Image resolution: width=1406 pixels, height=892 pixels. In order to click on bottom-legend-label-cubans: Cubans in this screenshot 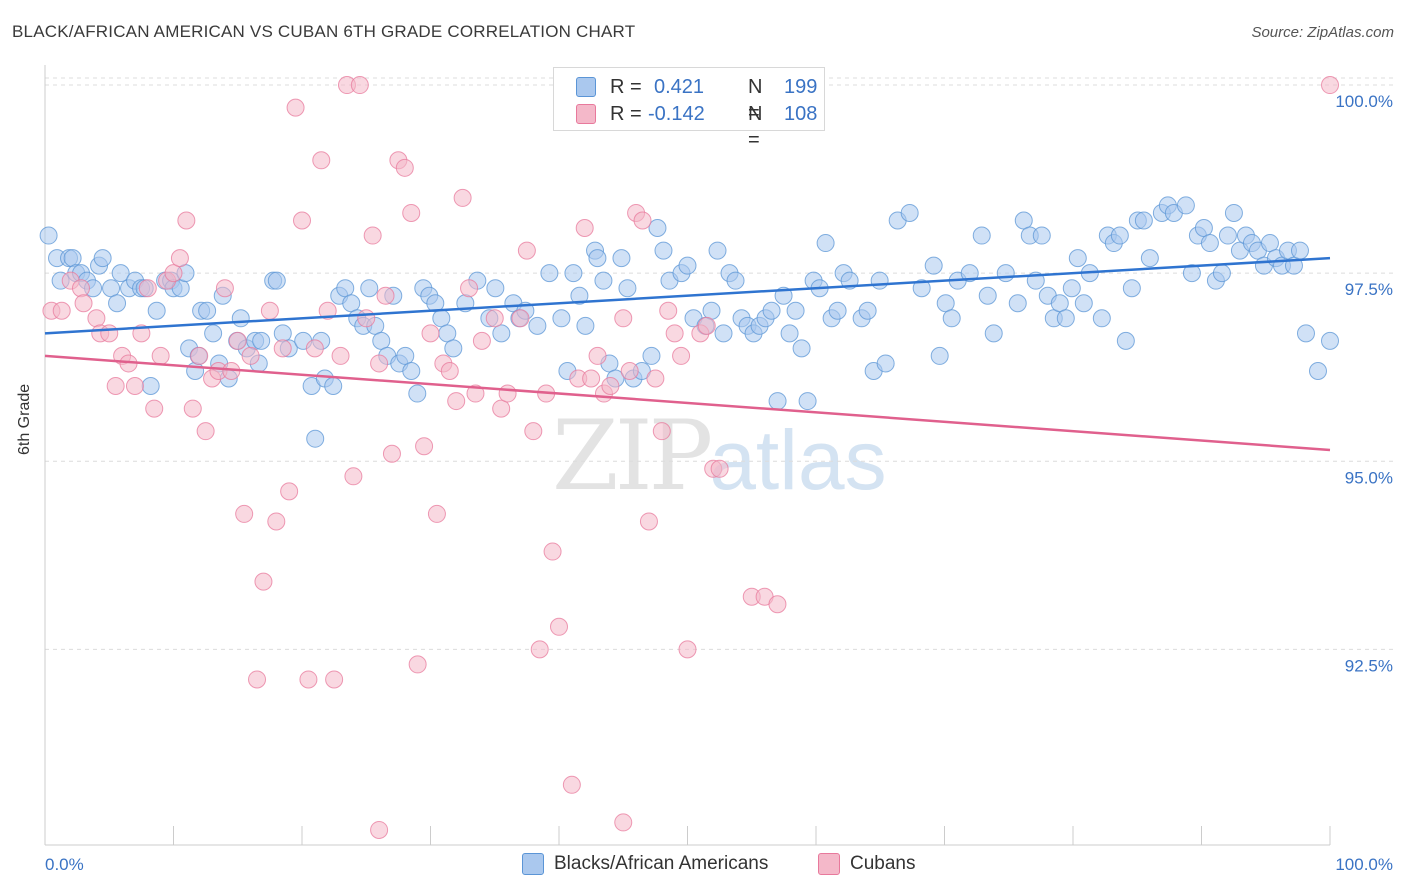, I will do `click(883, 863)`.